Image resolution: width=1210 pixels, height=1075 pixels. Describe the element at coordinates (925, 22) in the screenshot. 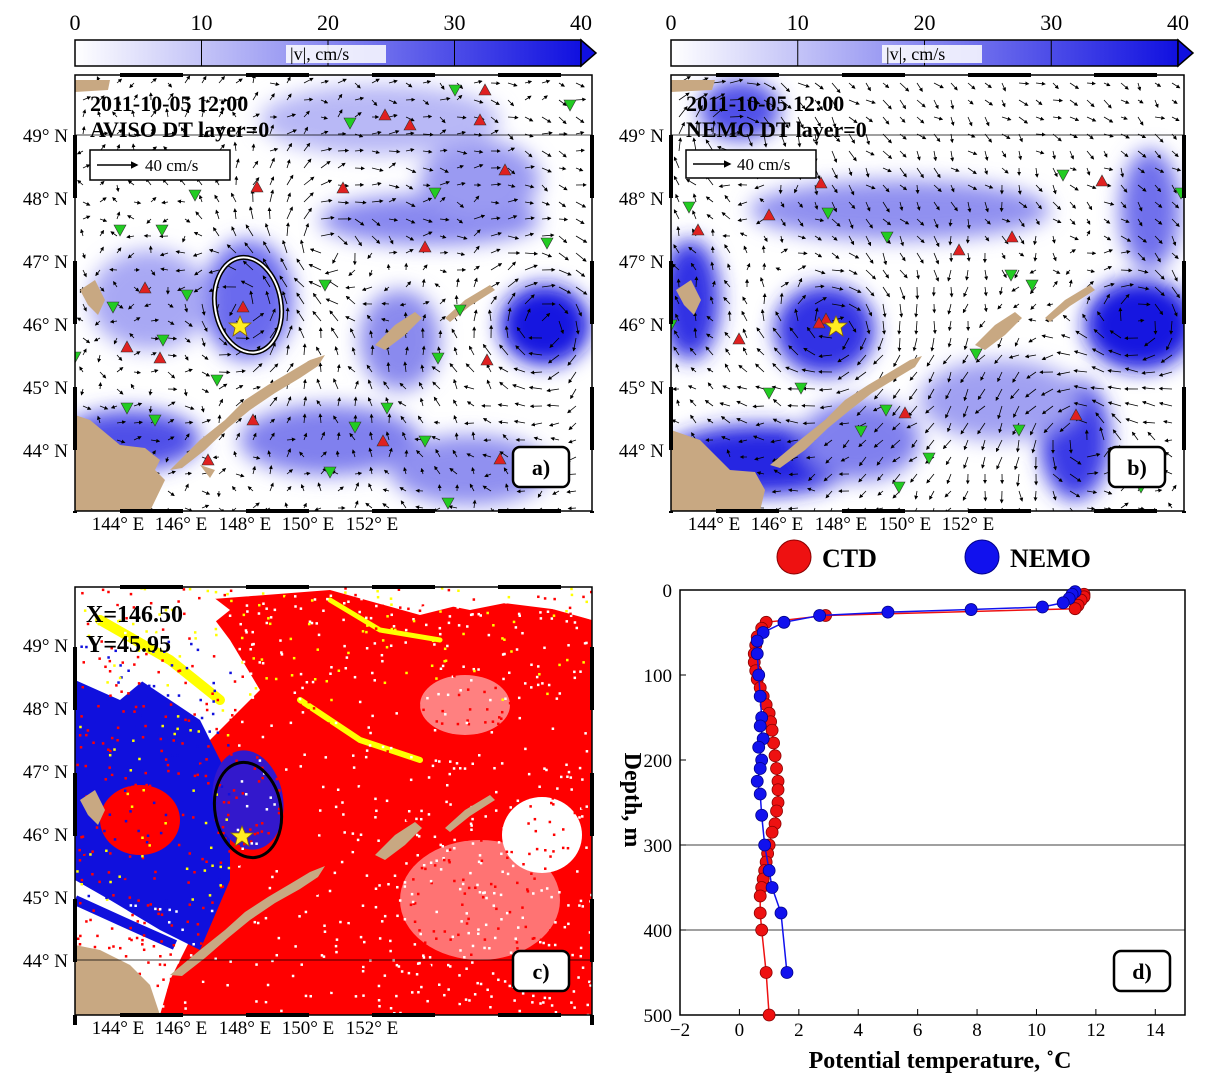

I see `colorbar-tick: 20` at that location.